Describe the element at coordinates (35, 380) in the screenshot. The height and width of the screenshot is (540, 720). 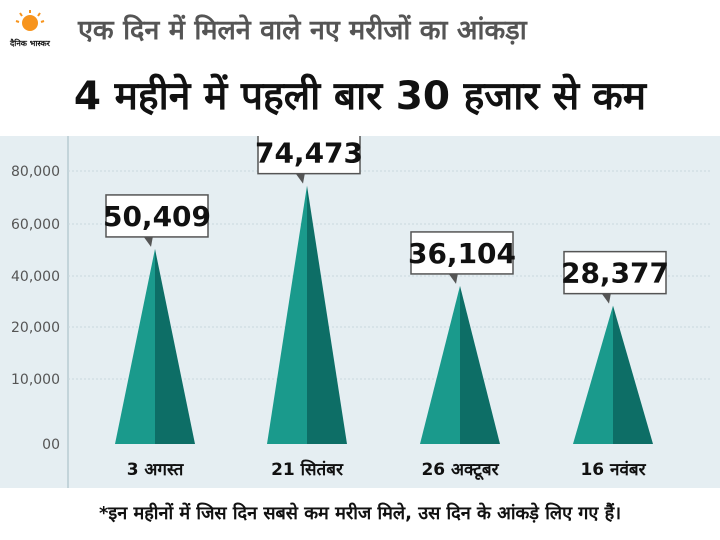
I see `y-tick-label: 10,000` at that location.